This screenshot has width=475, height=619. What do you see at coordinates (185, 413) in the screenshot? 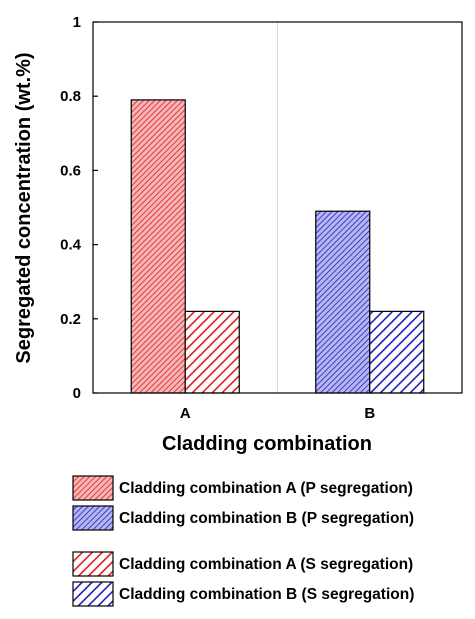
I see `x-tick-label: A` at bounding box center [185, 413].